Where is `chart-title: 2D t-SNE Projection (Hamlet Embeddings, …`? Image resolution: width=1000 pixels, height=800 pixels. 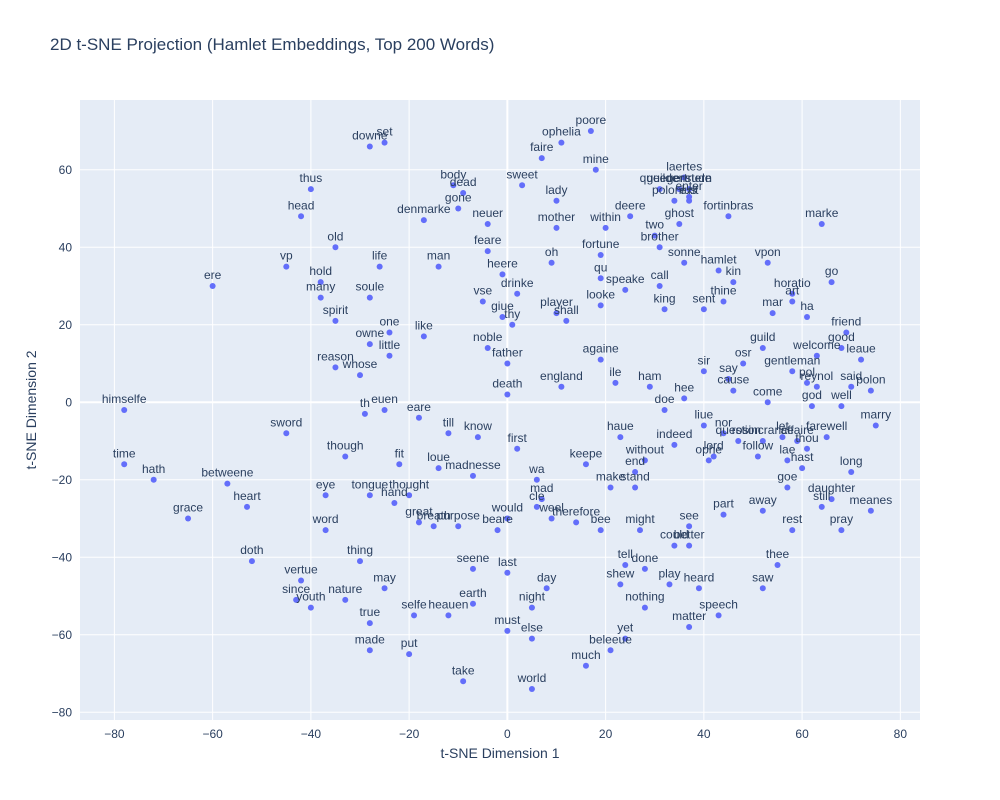 chart-title: 2D t-SNE Projection (Hamlet Embeddings, … is located at coordinates (272, 44).